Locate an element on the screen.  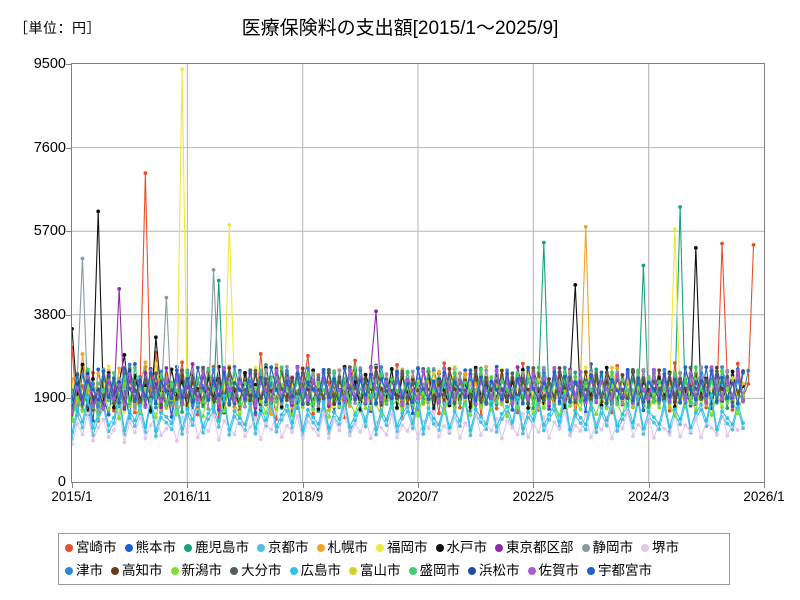
legend-item-鹿児島市: 鹿児島市 is located at coordinates (216, 548).